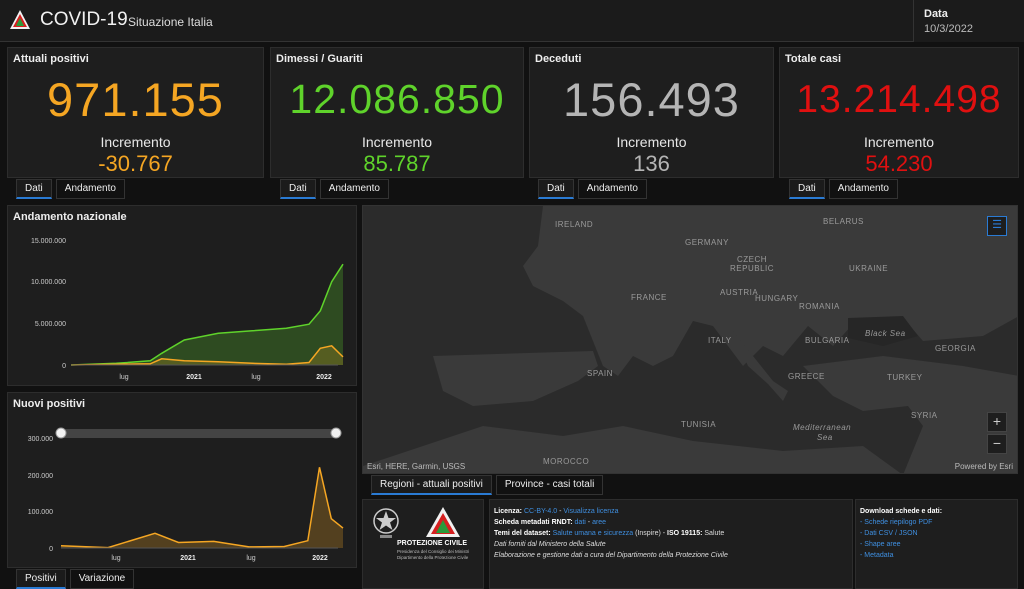  Describe the element at coordinates (336, 433) in the screenshot. I see `range-slider-handle-right` at that location.